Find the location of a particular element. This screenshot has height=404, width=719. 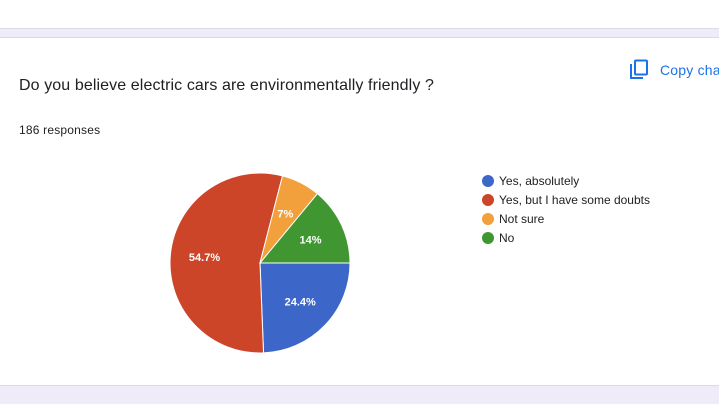

pie-label-no: 14% is located at coordinates (310, 240).